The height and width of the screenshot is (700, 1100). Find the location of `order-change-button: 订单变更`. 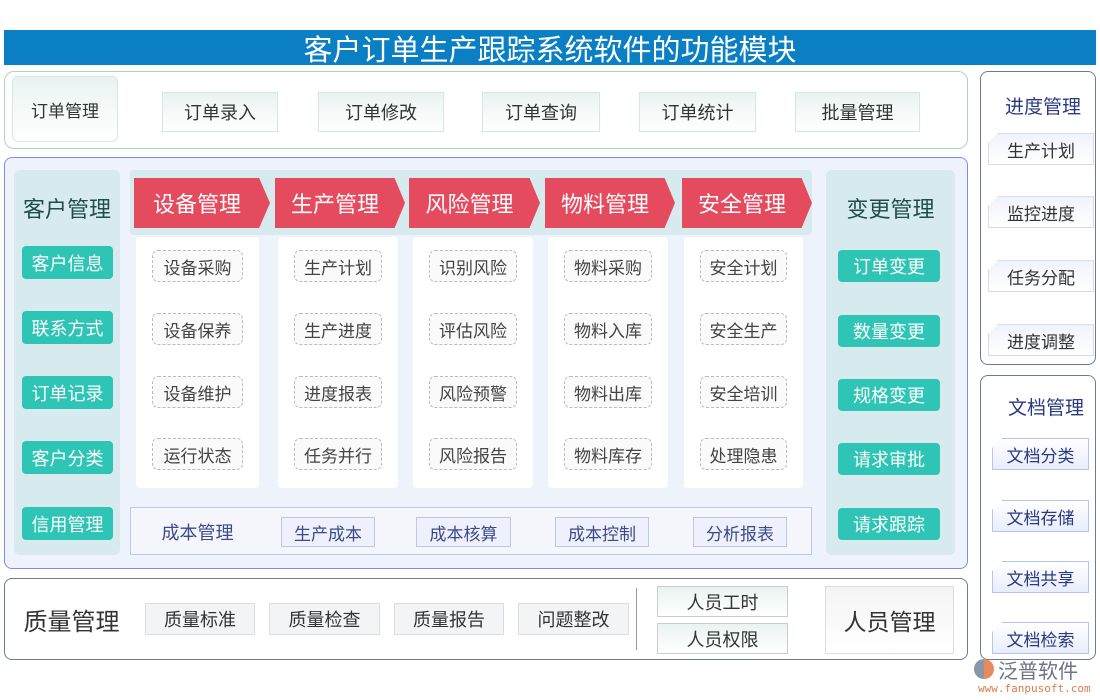

order-change-button: 订单变更 is located at coordinates (889, 266).